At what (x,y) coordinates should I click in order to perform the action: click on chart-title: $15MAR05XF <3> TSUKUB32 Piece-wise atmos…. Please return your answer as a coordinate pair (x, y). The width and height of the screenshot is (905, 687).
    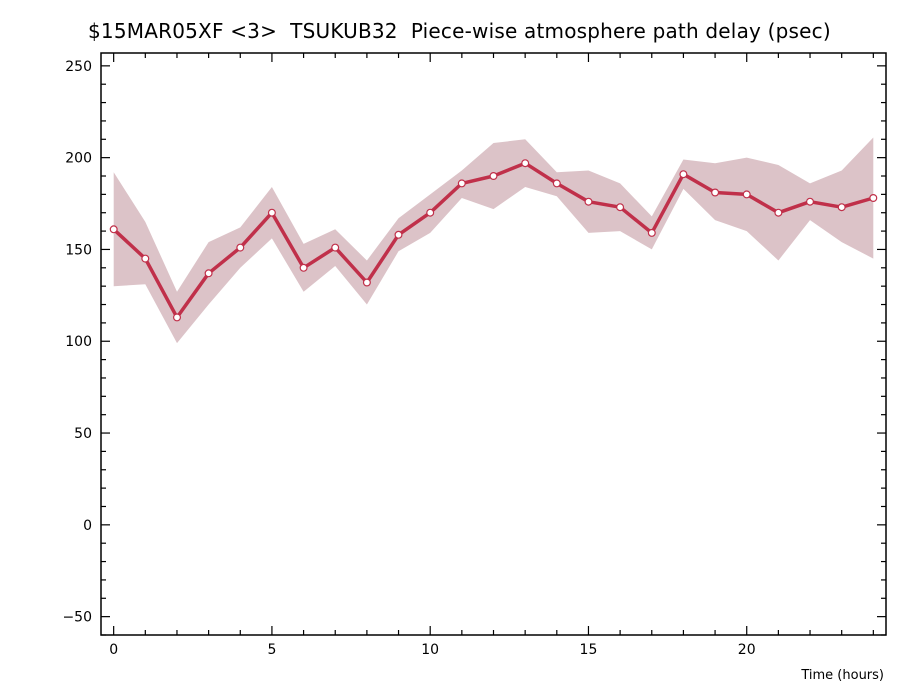
    Looking at the image, I should click on (459, 31).